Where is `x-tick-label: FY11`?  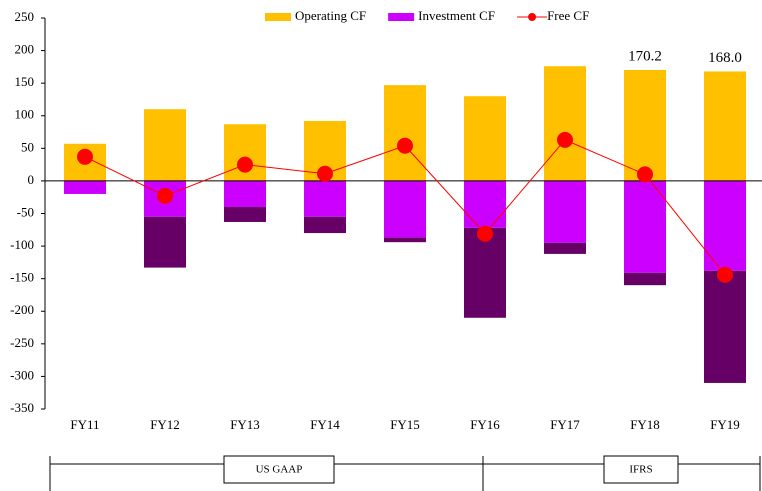
x-tick-label: FY11 is located at coordinates (84, 424).